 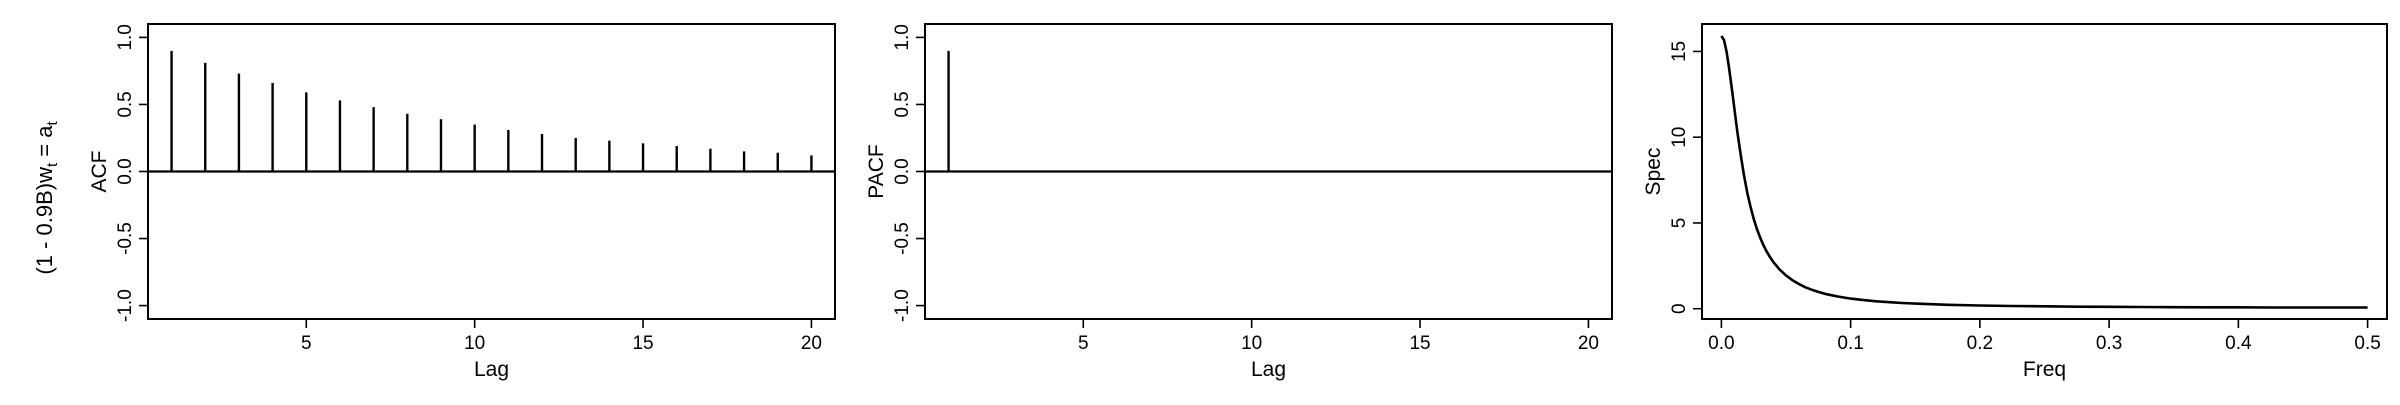 I want to click on acf-ytick-label: 1.0, so click(x=125, y=37).